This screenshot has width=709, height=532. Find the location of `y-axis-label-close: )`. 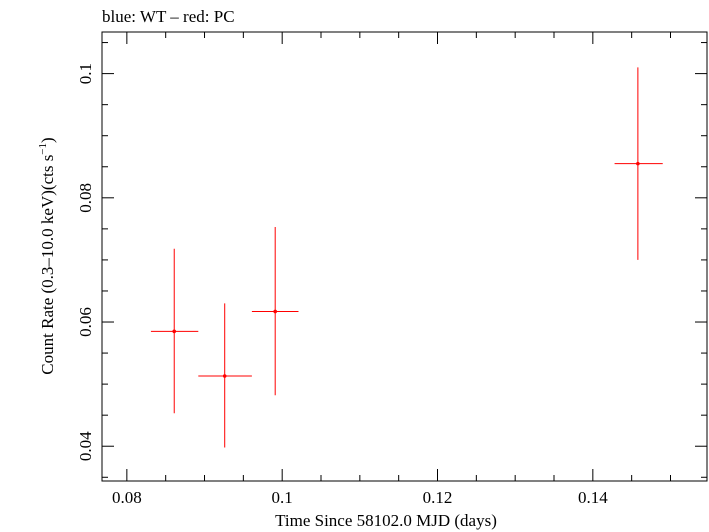

y-axis-label-close: ) is located at coordinates (47, 140).